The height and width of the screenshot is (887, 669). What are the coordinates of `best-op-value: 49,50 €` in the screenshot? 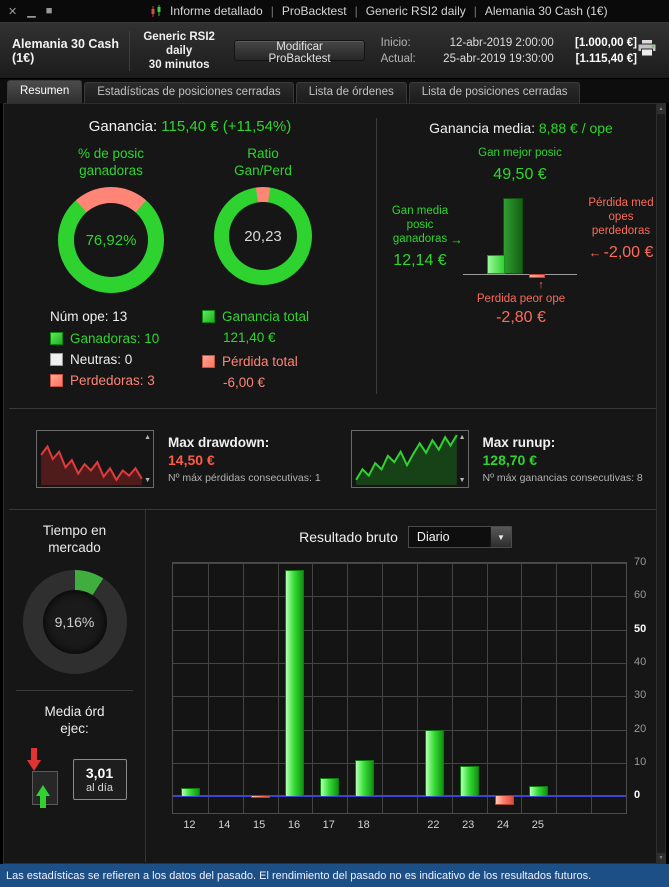 It's located at (520, 174).